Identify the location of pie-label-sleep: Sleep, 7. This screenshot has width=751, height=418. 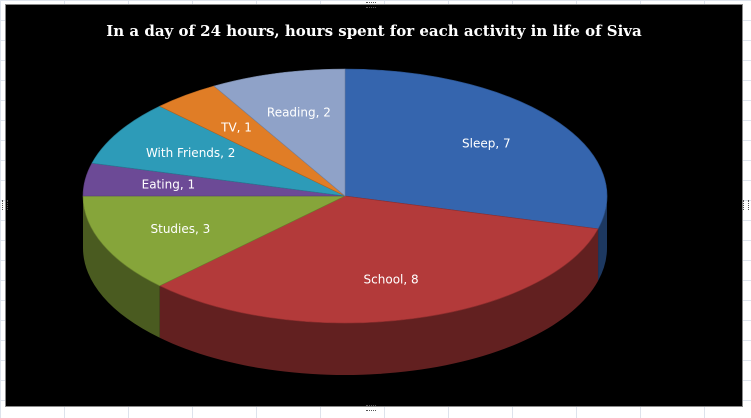
(486, 143).